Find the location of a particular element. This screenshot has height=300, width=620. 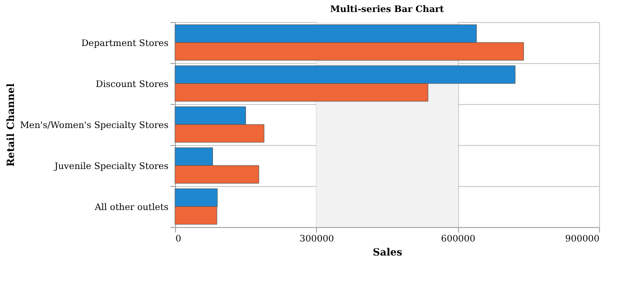

y-tick-label: Juvenile Specialty Stores is located at coordinates (111, 167).